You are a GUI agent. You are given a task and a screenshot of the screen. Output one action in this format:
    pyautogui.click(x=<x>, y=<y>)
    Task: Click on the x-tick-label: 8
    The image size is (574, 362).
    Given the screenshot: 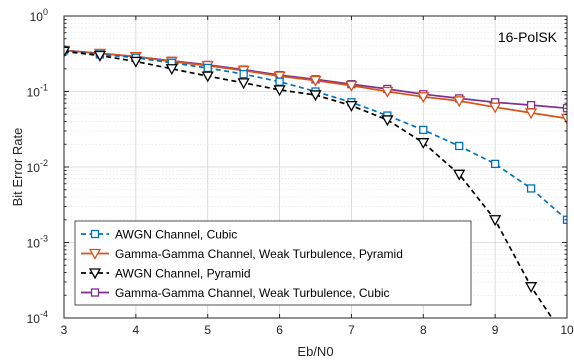 What is the action you would take?
    pyautogui.click(x=423, y=330)
    